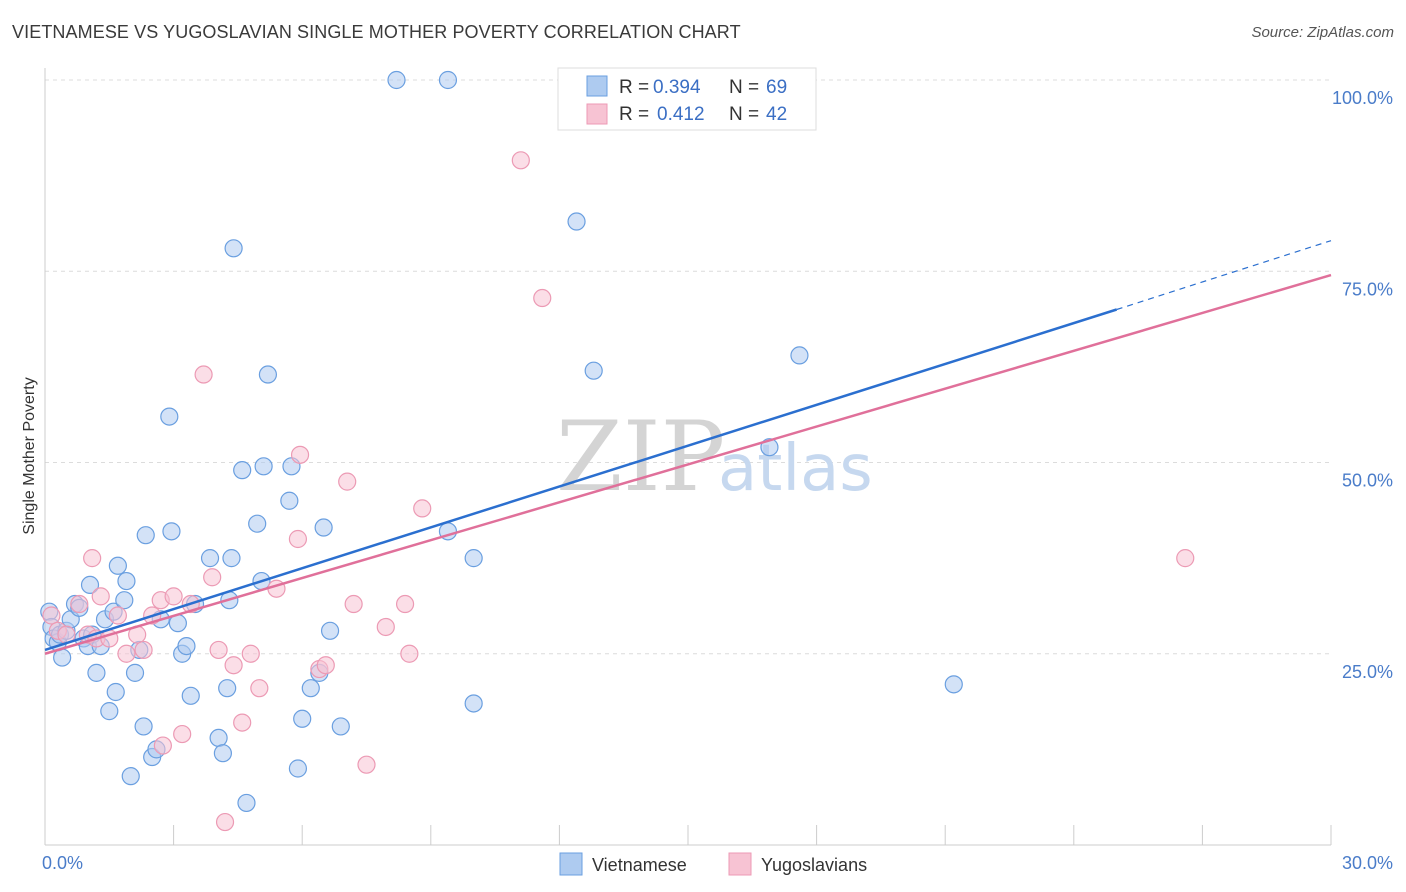 Image resolution: width=1406 pixels, height=892 pixels. What do you see at coordinates (744, 87) in the screenshot?
I see `legend-n-label-0: N =` at bounding box center [744, 87].